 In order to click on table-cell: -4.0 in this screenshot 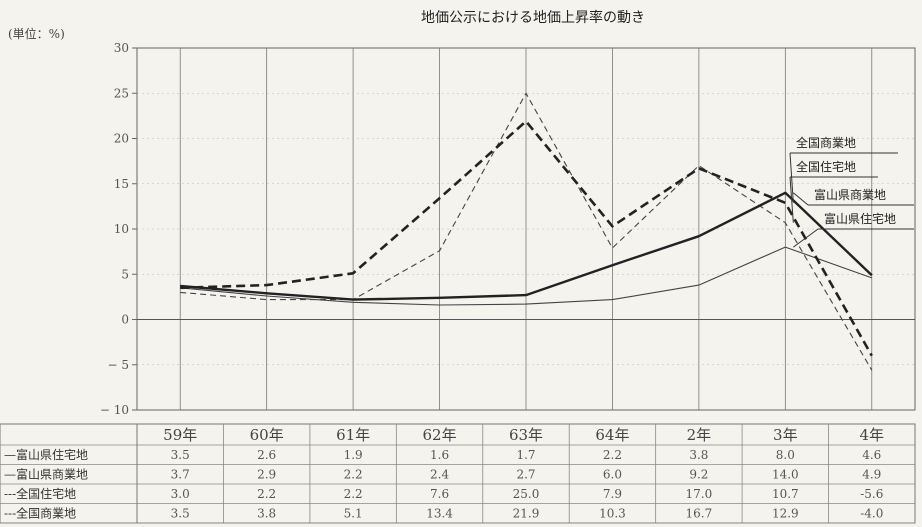, I will do `click(871, 514)`.